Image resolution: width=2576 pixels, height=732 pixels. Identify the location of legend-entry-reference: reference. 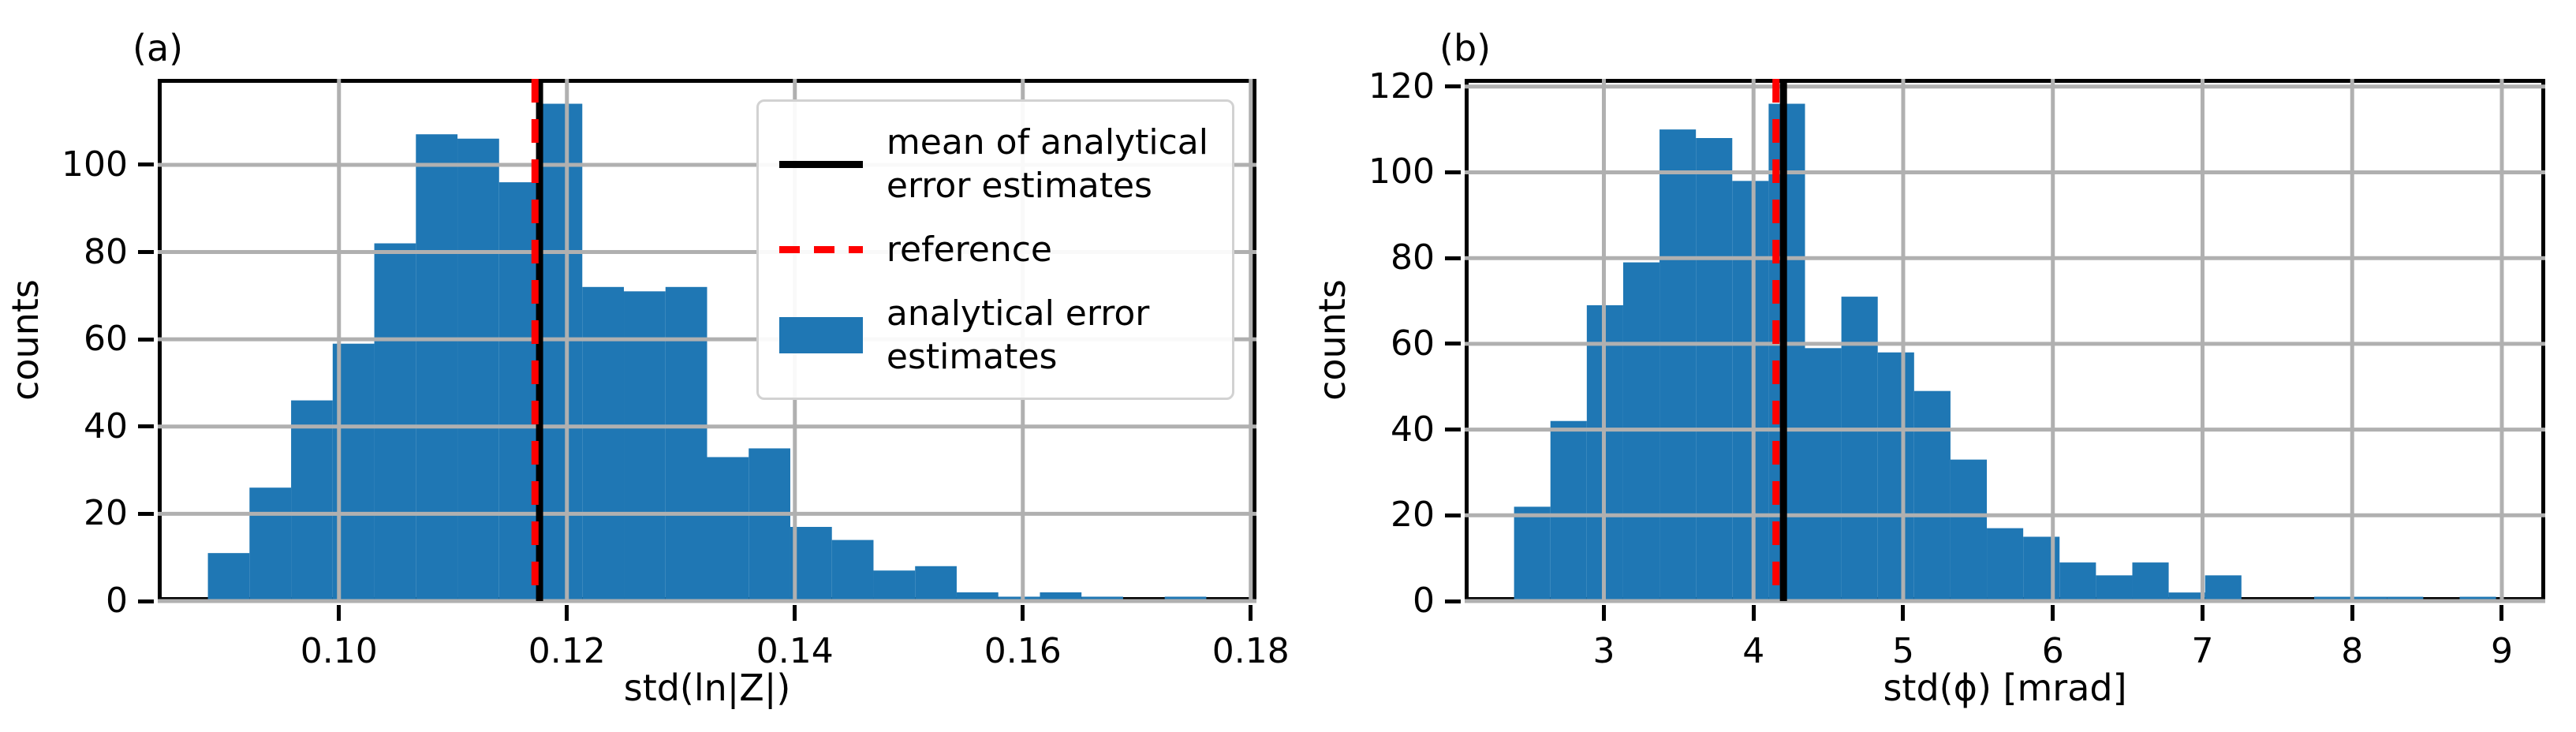
(993, 250).